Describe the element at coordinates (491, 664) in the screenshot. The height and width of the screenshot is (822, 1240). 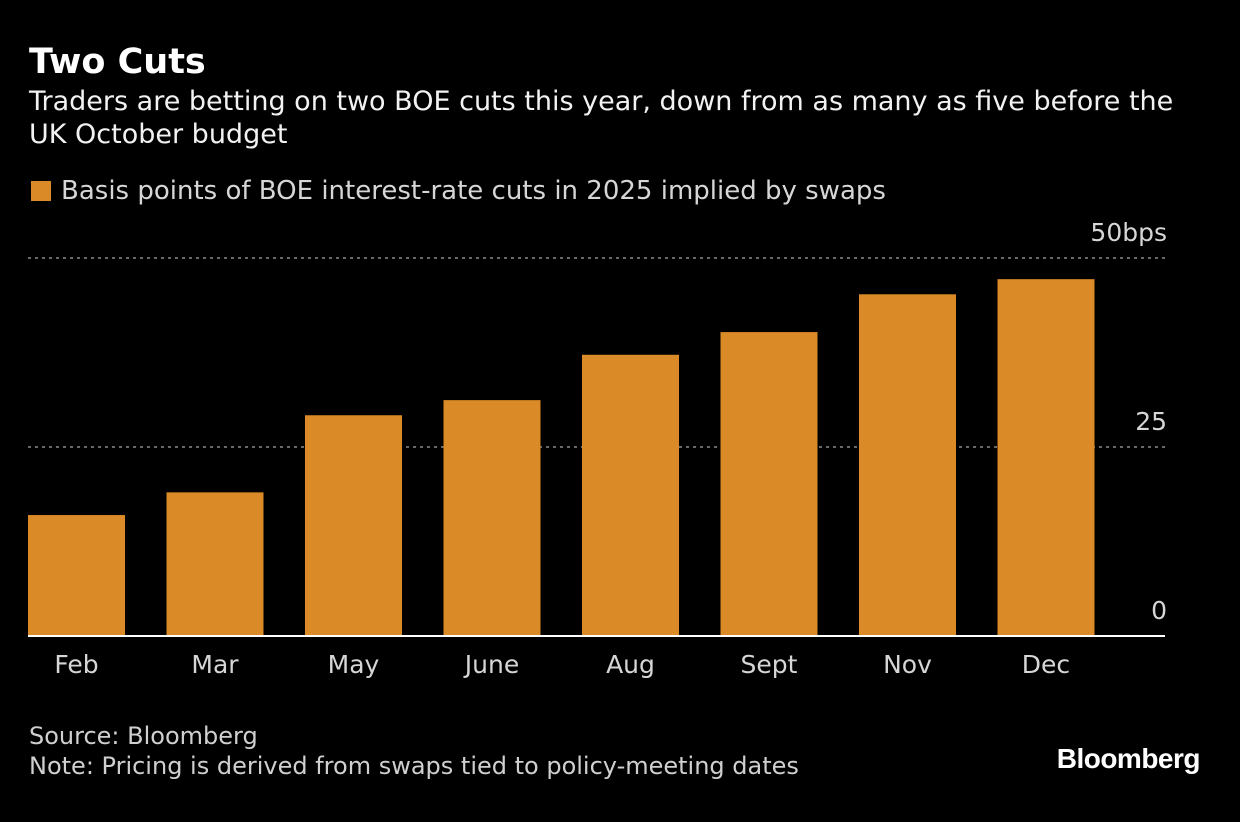
I see `x-tick-label: June` at that location.